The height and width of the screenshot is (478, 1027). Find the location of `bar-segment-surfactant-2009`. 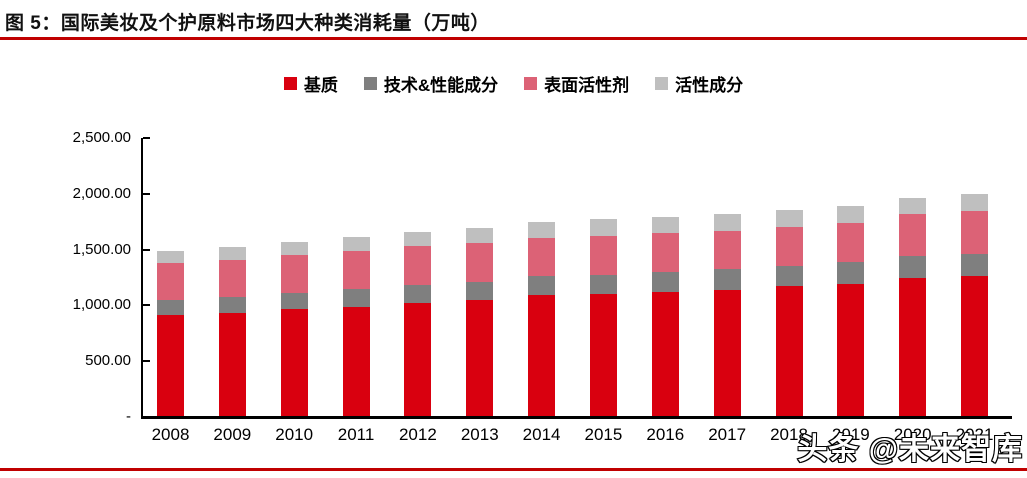

bar-segment-surfactant-2009 is located at coordinates (232, 278).